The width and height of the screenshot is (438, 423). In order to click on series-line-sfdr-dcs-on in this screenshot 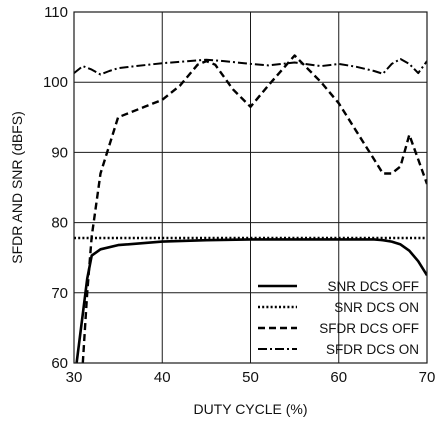, I will do `click(250, 67)`.